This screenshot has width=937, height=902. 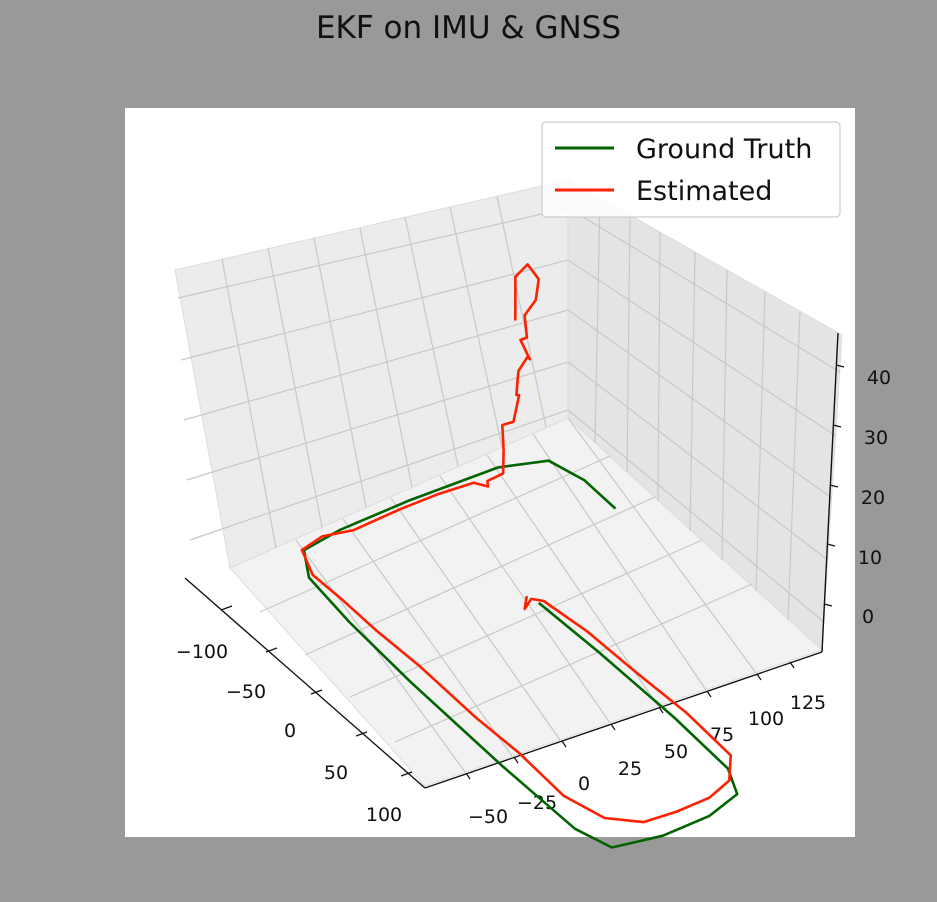 What do you see at coordinates (246, 692) in the screenshot?
I see `y-tick-label: −50` at bounding box center [246, 692].